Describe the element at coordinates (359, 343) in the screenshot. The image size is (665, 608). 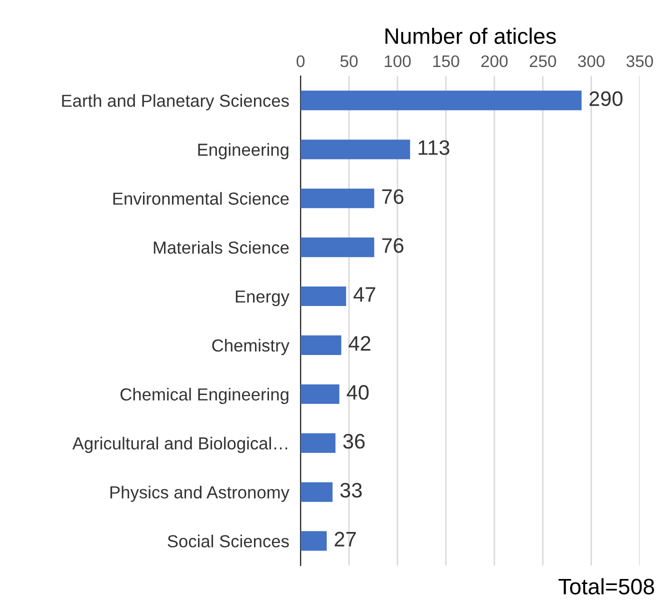
I see `data-label: 42` at that location.